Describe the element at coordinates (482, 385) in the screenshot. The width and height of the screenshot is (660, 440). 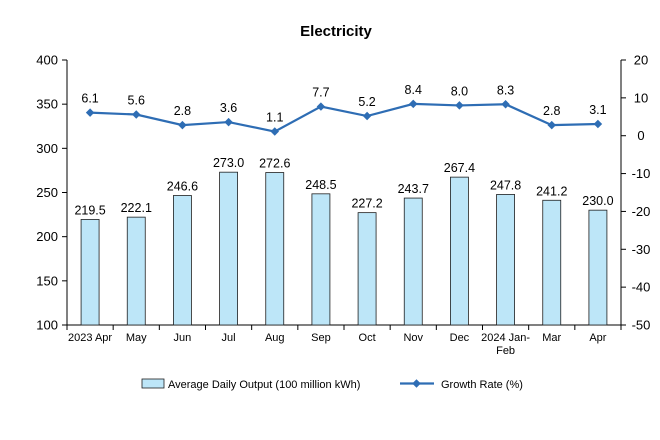
I see `legend-label-growth: Growth Rate (%)` at that location.